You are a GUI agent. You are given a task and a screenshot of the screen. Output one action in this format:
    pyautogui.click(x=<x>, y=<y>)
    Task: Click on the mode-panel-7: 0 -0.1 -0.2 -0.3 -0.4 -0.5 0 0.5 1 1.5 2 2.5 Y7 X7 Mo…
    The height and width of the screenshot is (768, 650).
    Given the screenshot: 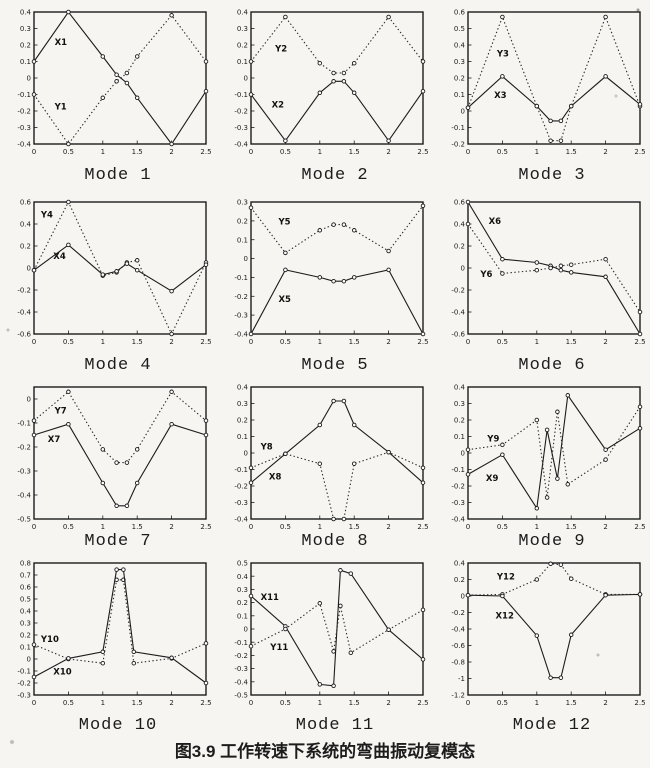 What is the action you would take?
    pyautogui.click(x=108, y=463)
    